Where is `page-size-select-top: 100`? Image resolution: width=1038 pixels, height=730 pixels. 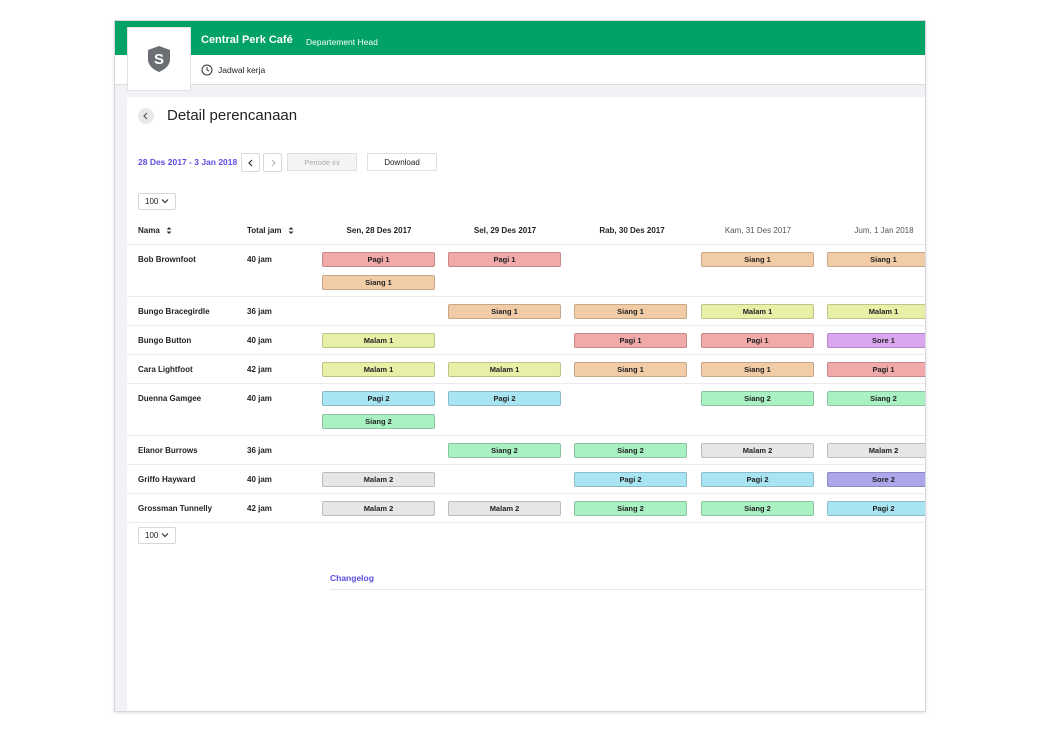
page-size-select-top: 100 is located at coordinates (157, 201).